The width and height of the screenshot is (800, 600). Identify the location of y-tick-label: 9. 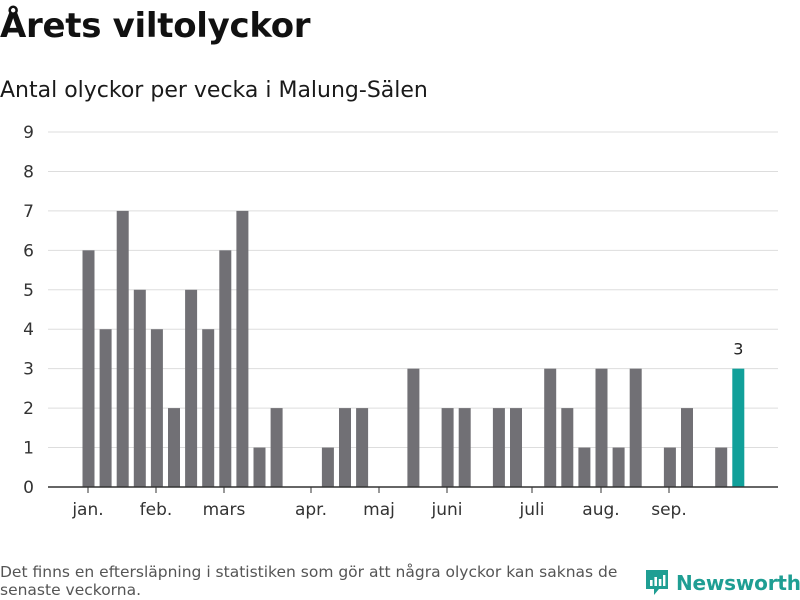
(28, 133).